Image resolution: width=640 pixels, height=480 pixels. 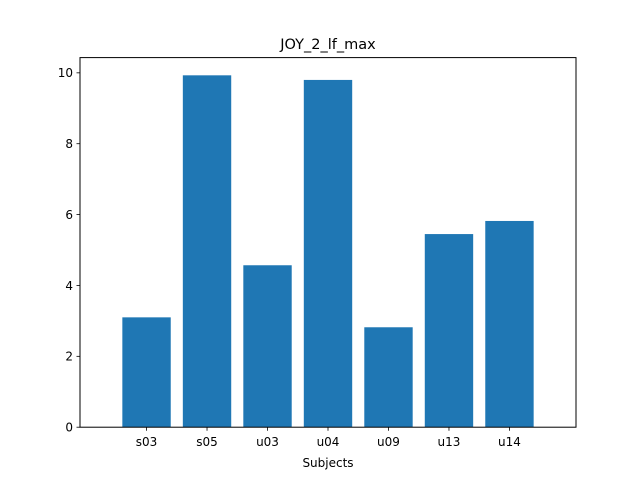 I want to click on y-tick-label: 2, so click(x=69, y=357).